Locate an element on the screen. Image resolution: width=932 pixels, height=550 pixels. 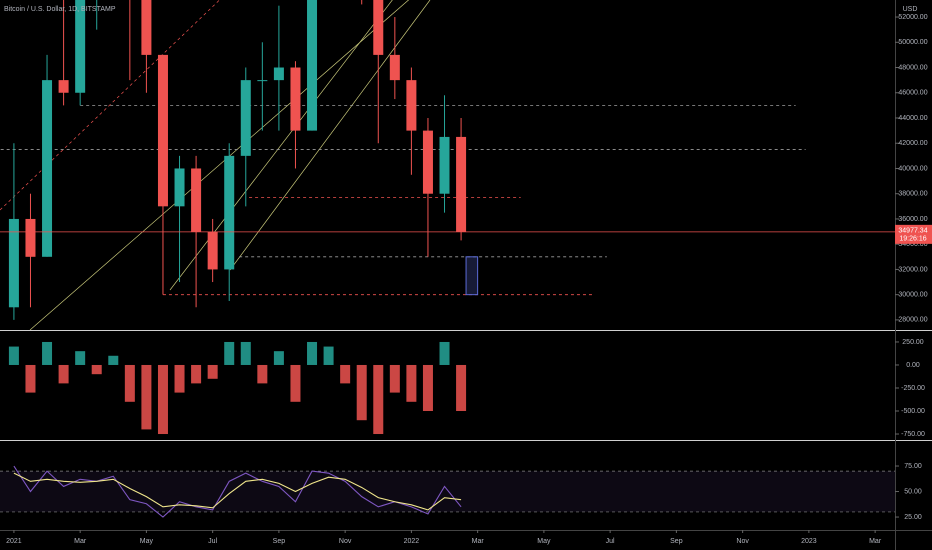
y-tick-label: -750.00 is located at coordinates (913, 434).